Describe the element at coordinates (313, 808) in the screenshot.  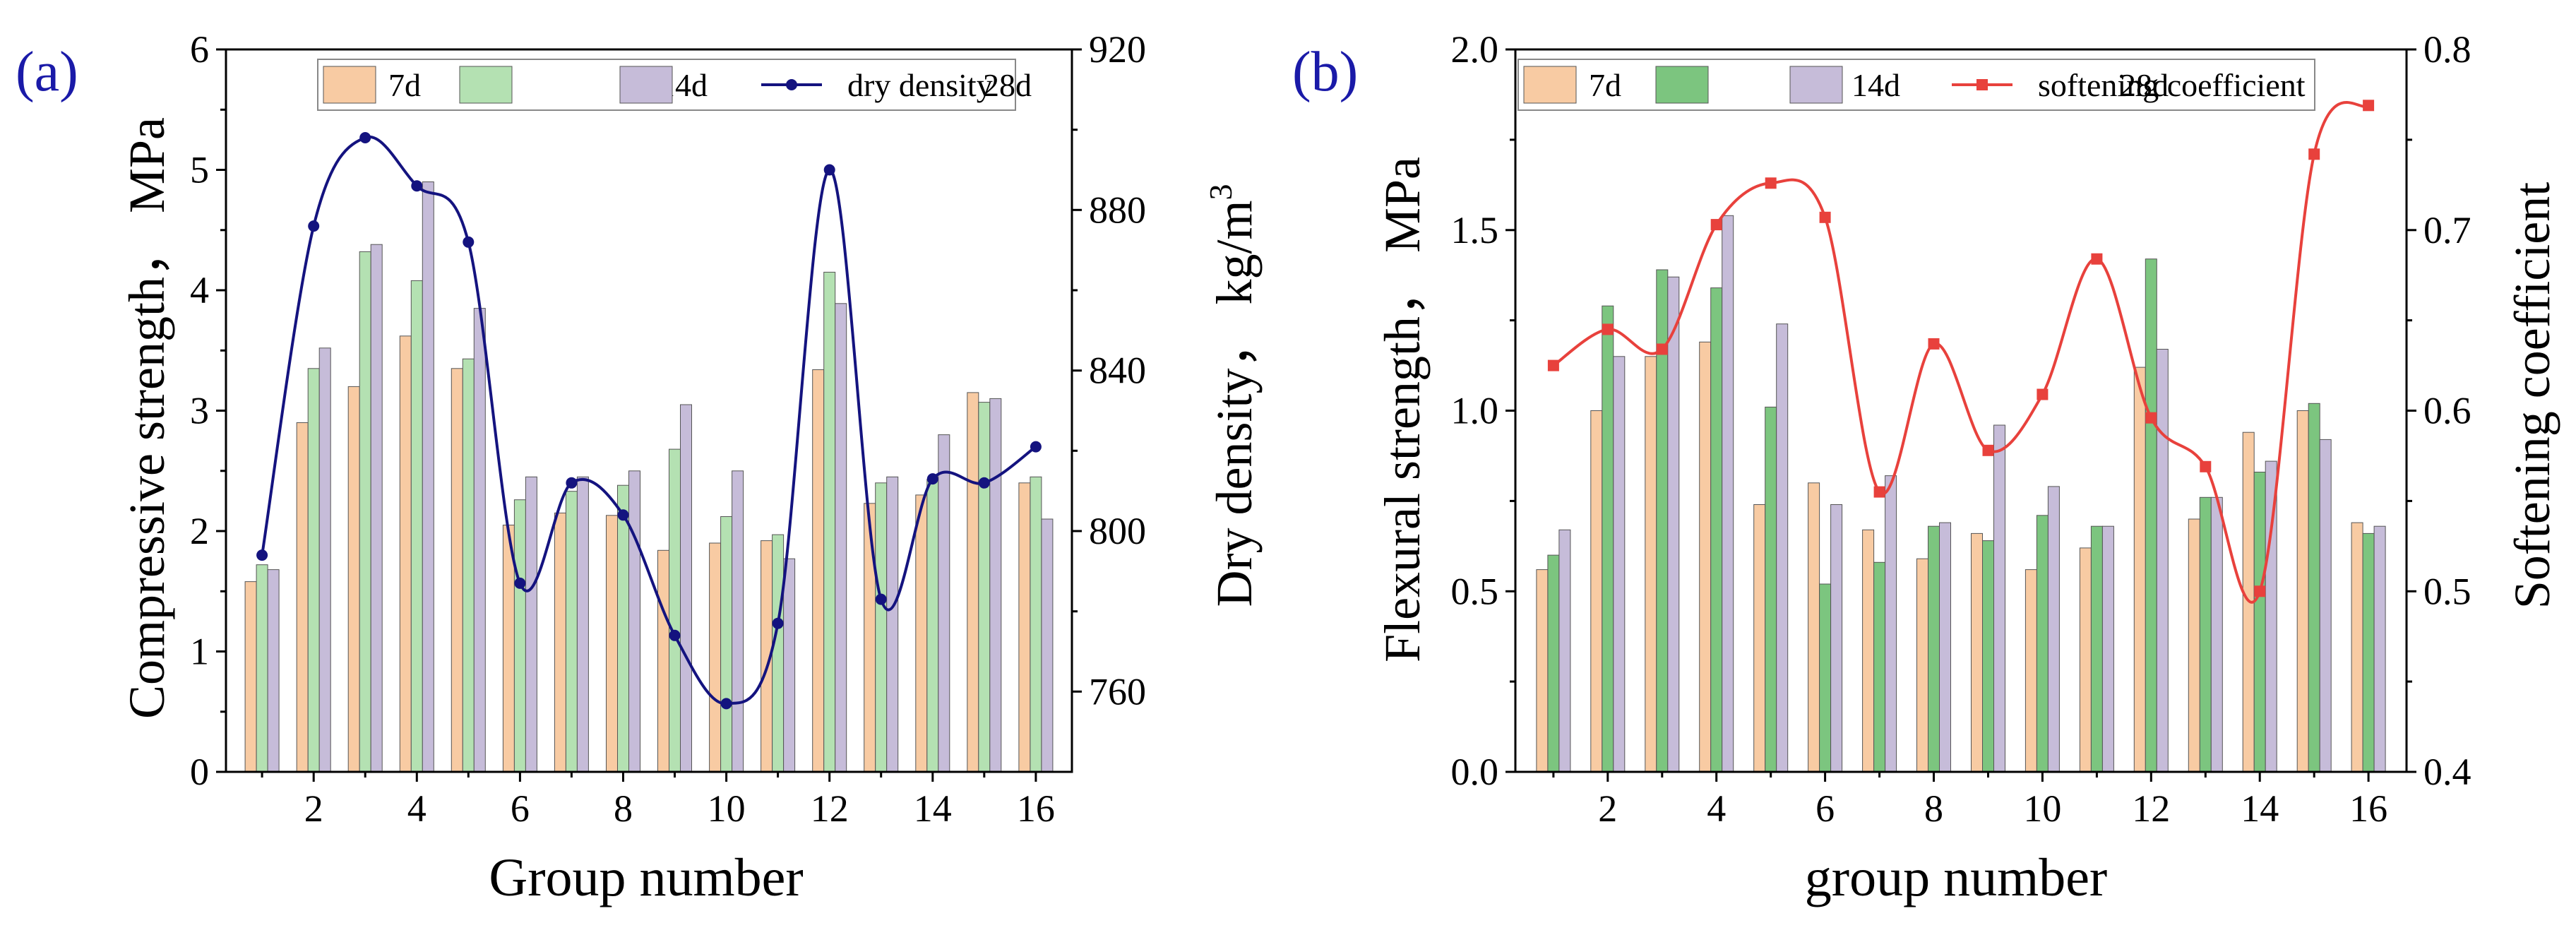
I see `x-tick-label-a-2: 2` at that location.